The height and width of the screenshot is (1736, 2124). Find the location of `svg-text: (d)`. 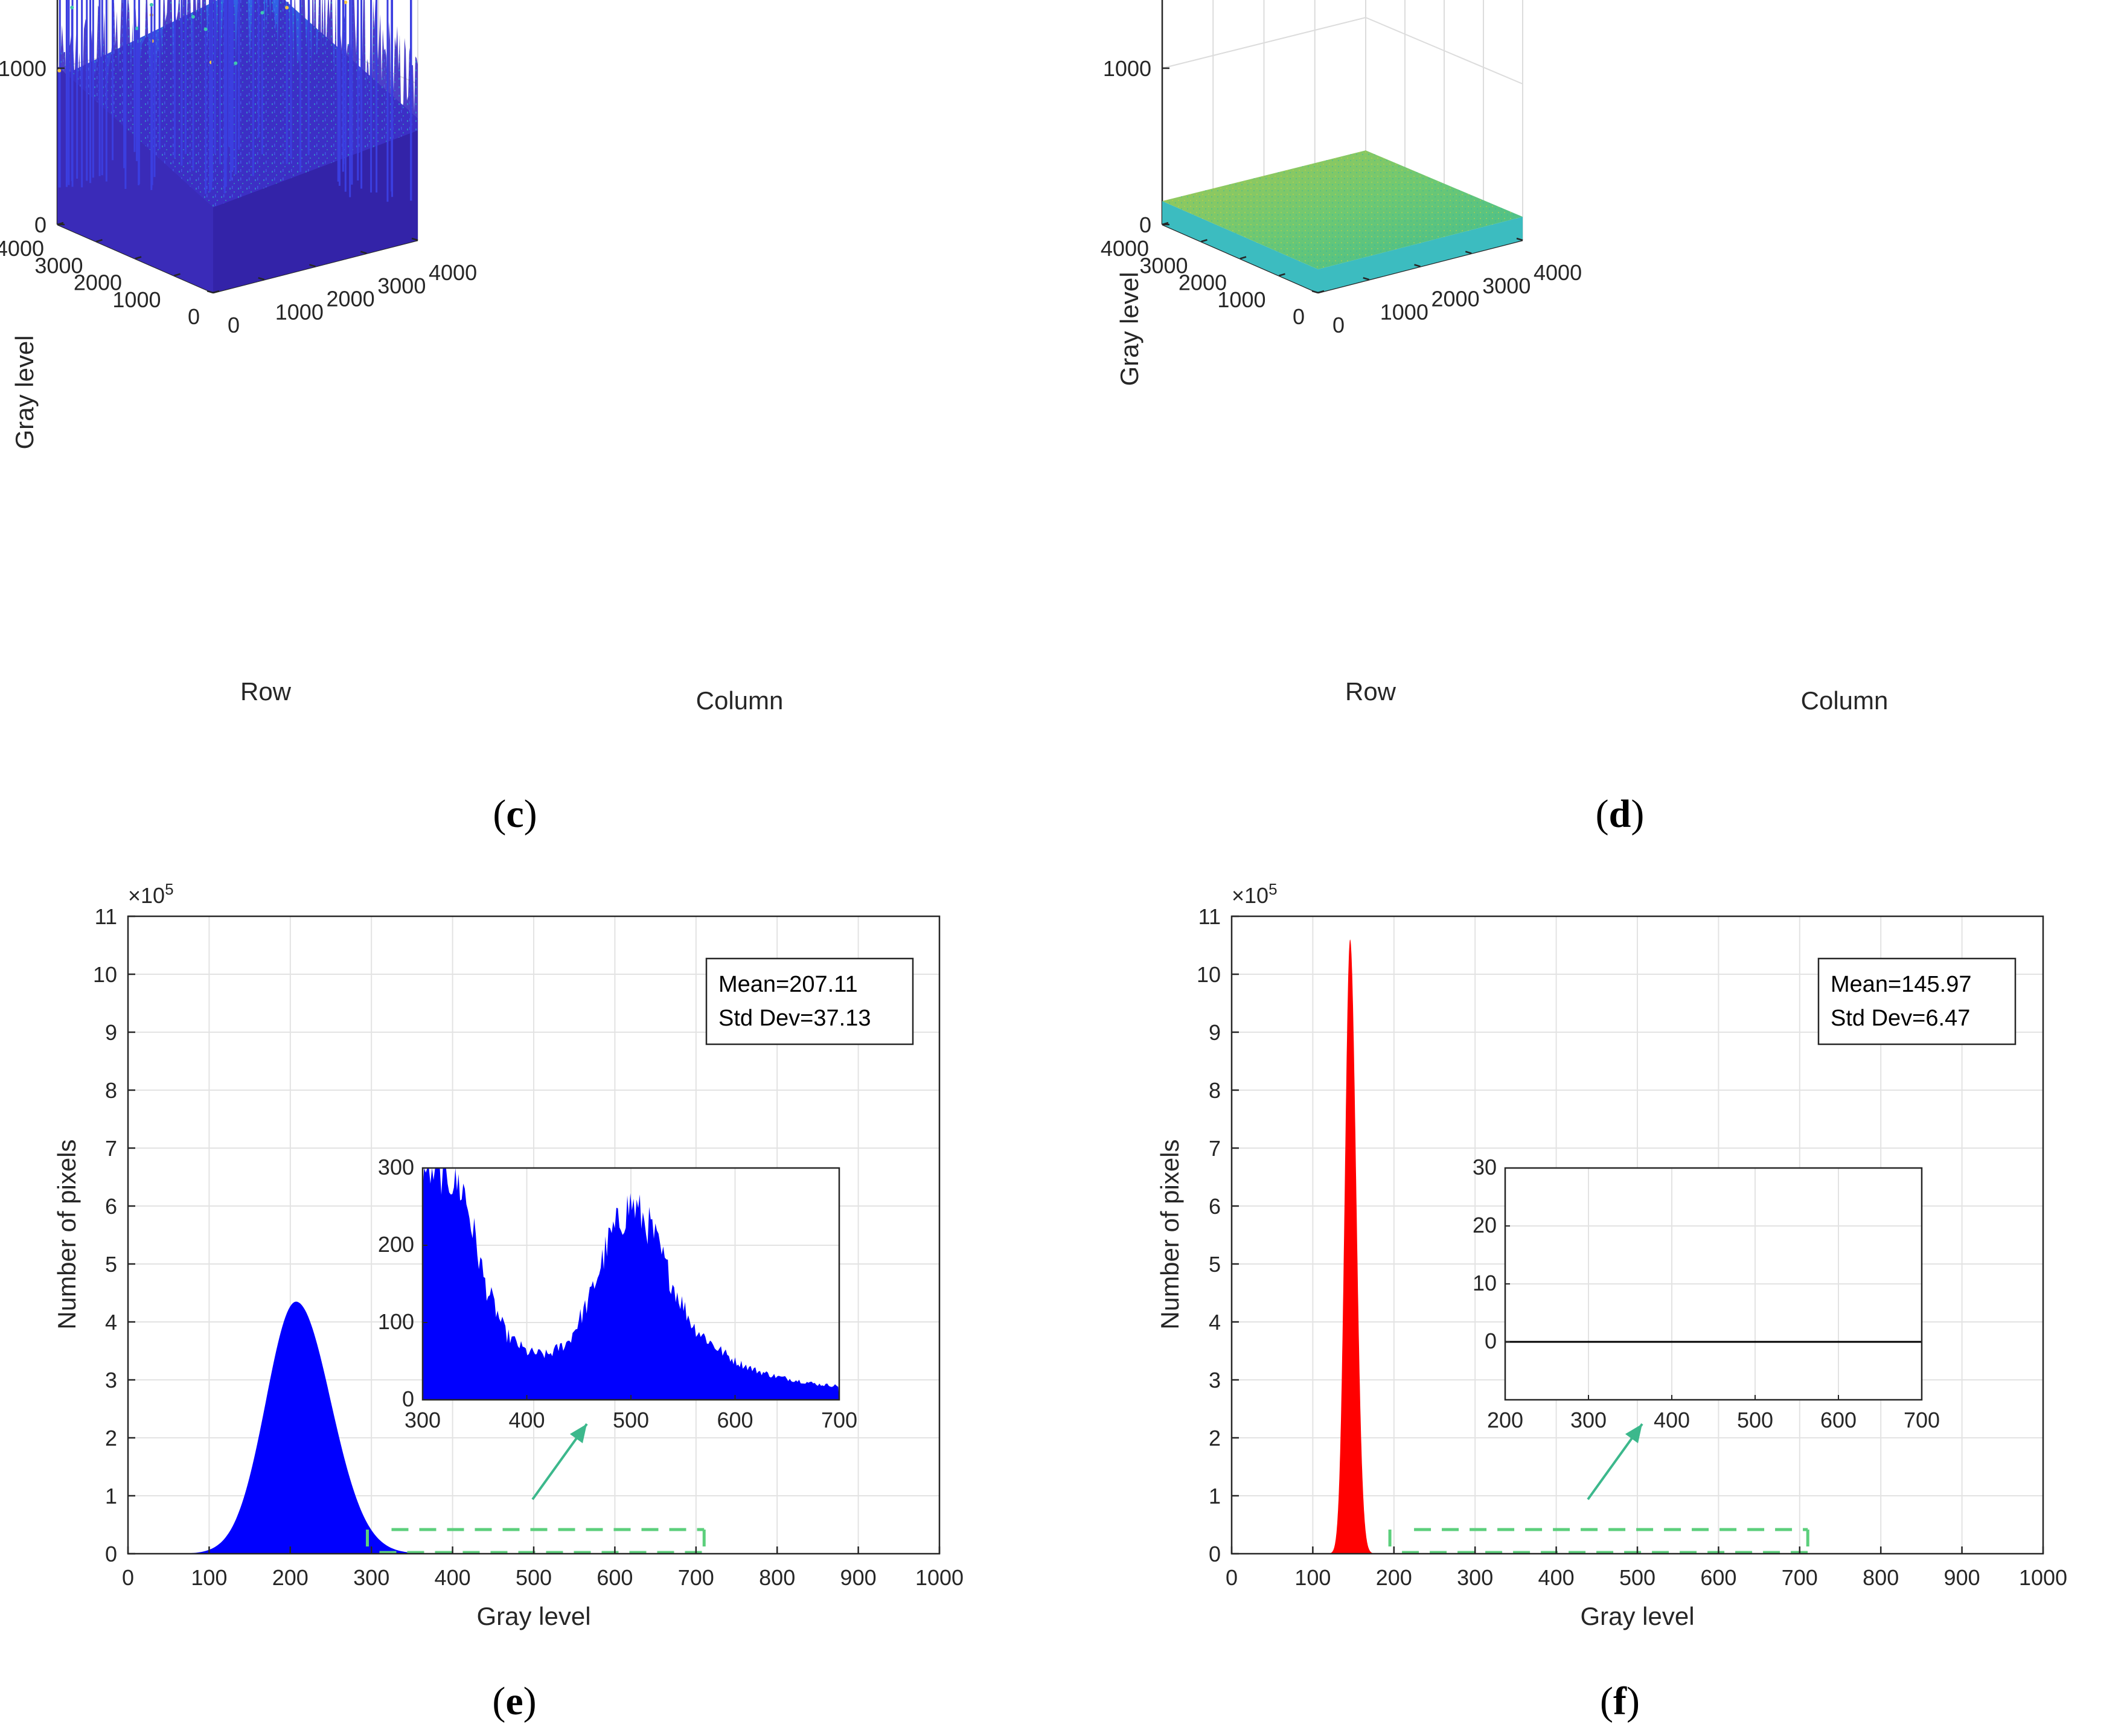

svg-text: (d) is located at coordinates (1620, 814).